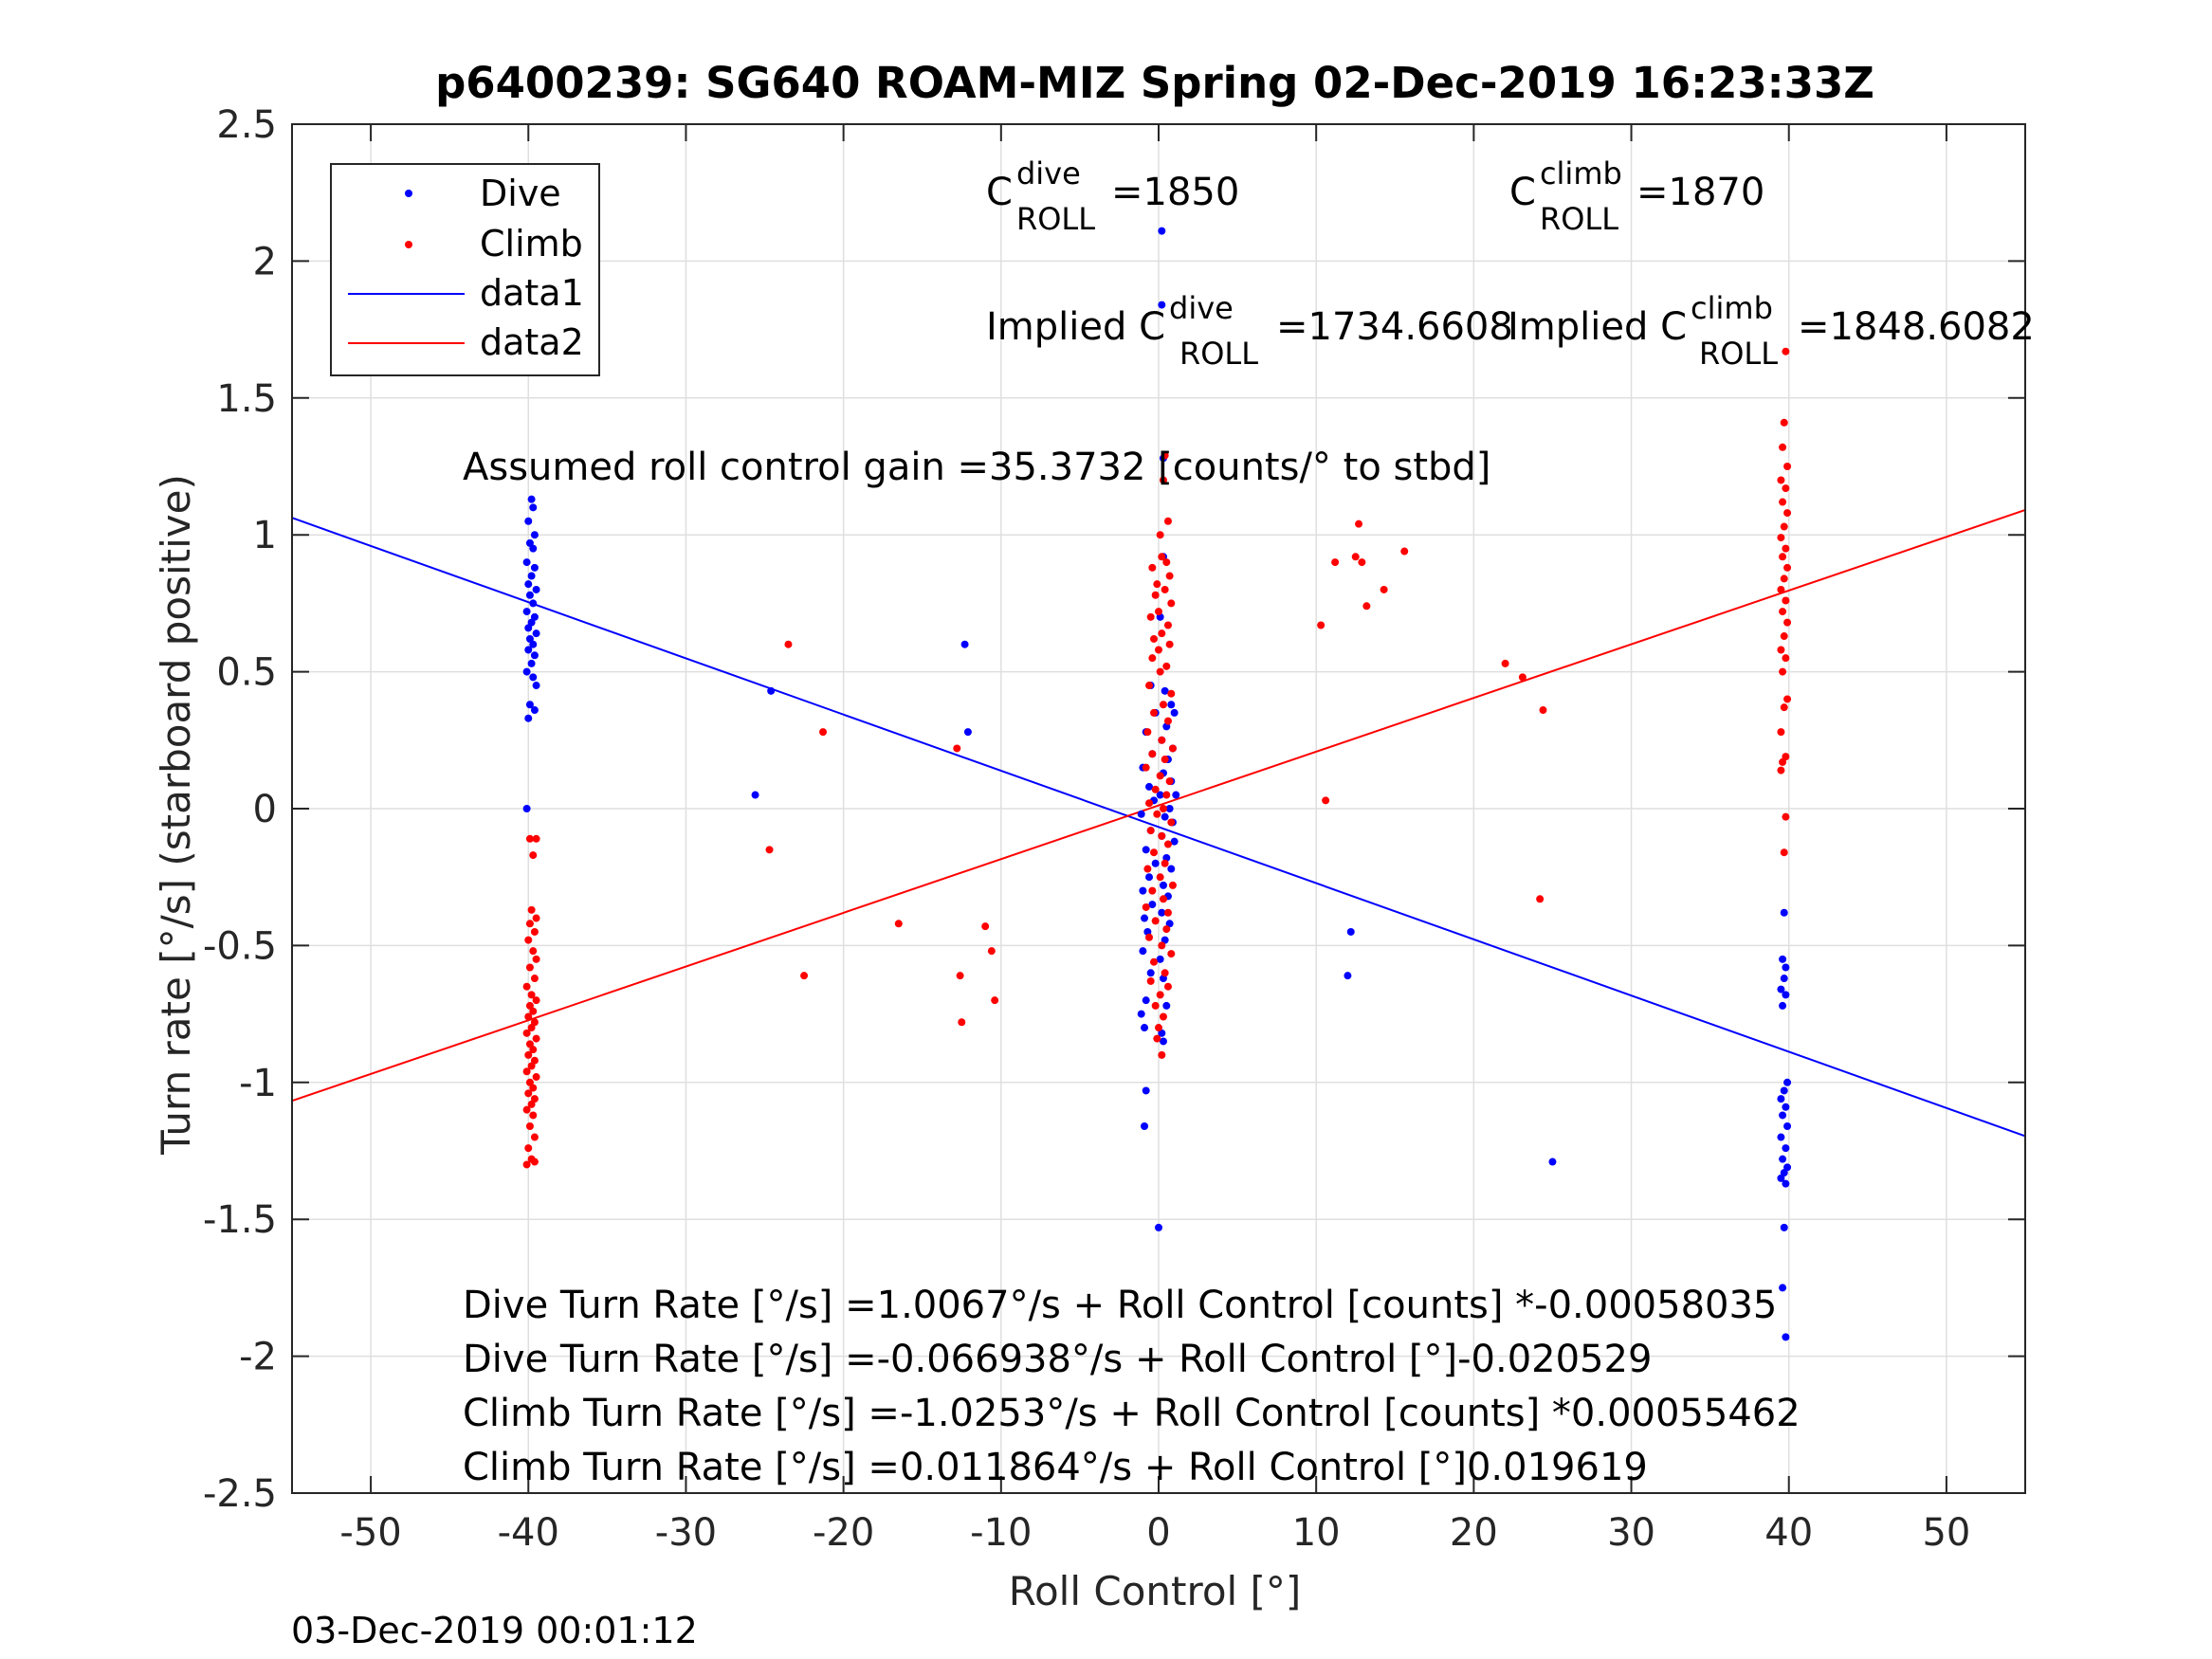 This screenshot has width=2212, height=1659. What do you see at coordinates (532, 342) in the screenshot?
I see `legend-label-data2: data2` at bounding box center [532, 342].